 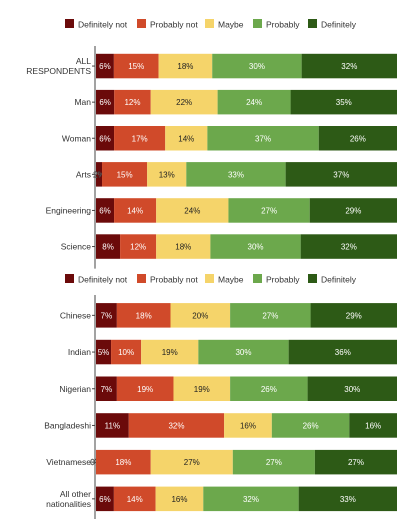 I want to click on bar-chinese-definitely-not, so click(x=106, y=315).